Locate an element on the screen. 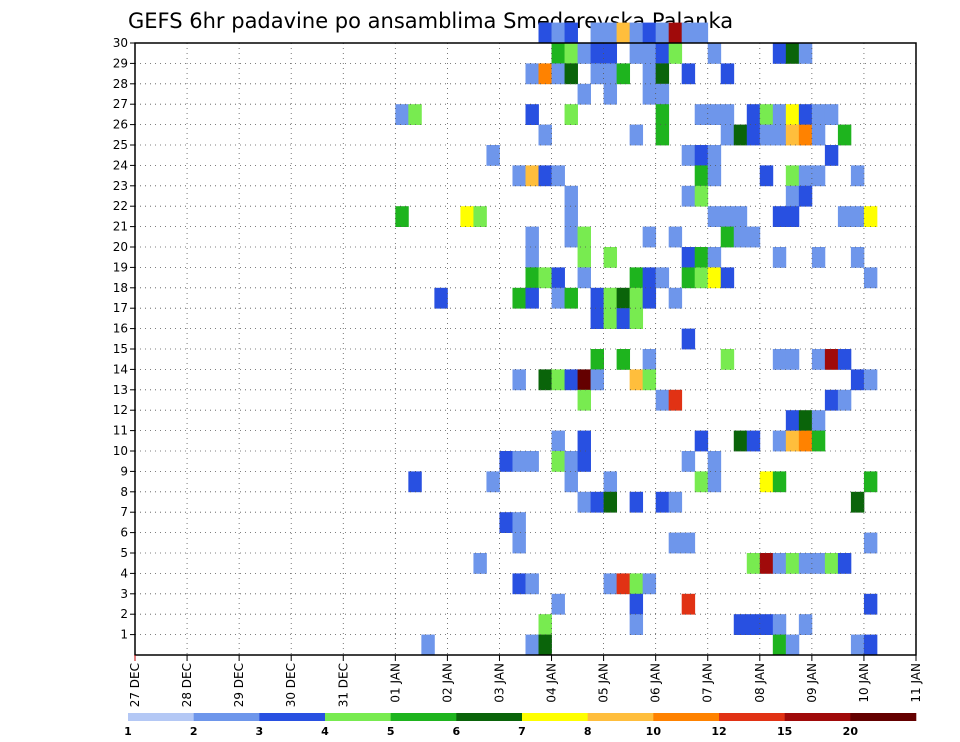 This screenshot has width=960, height=742. legend-label: 10 is located at coordinates (654, 731).